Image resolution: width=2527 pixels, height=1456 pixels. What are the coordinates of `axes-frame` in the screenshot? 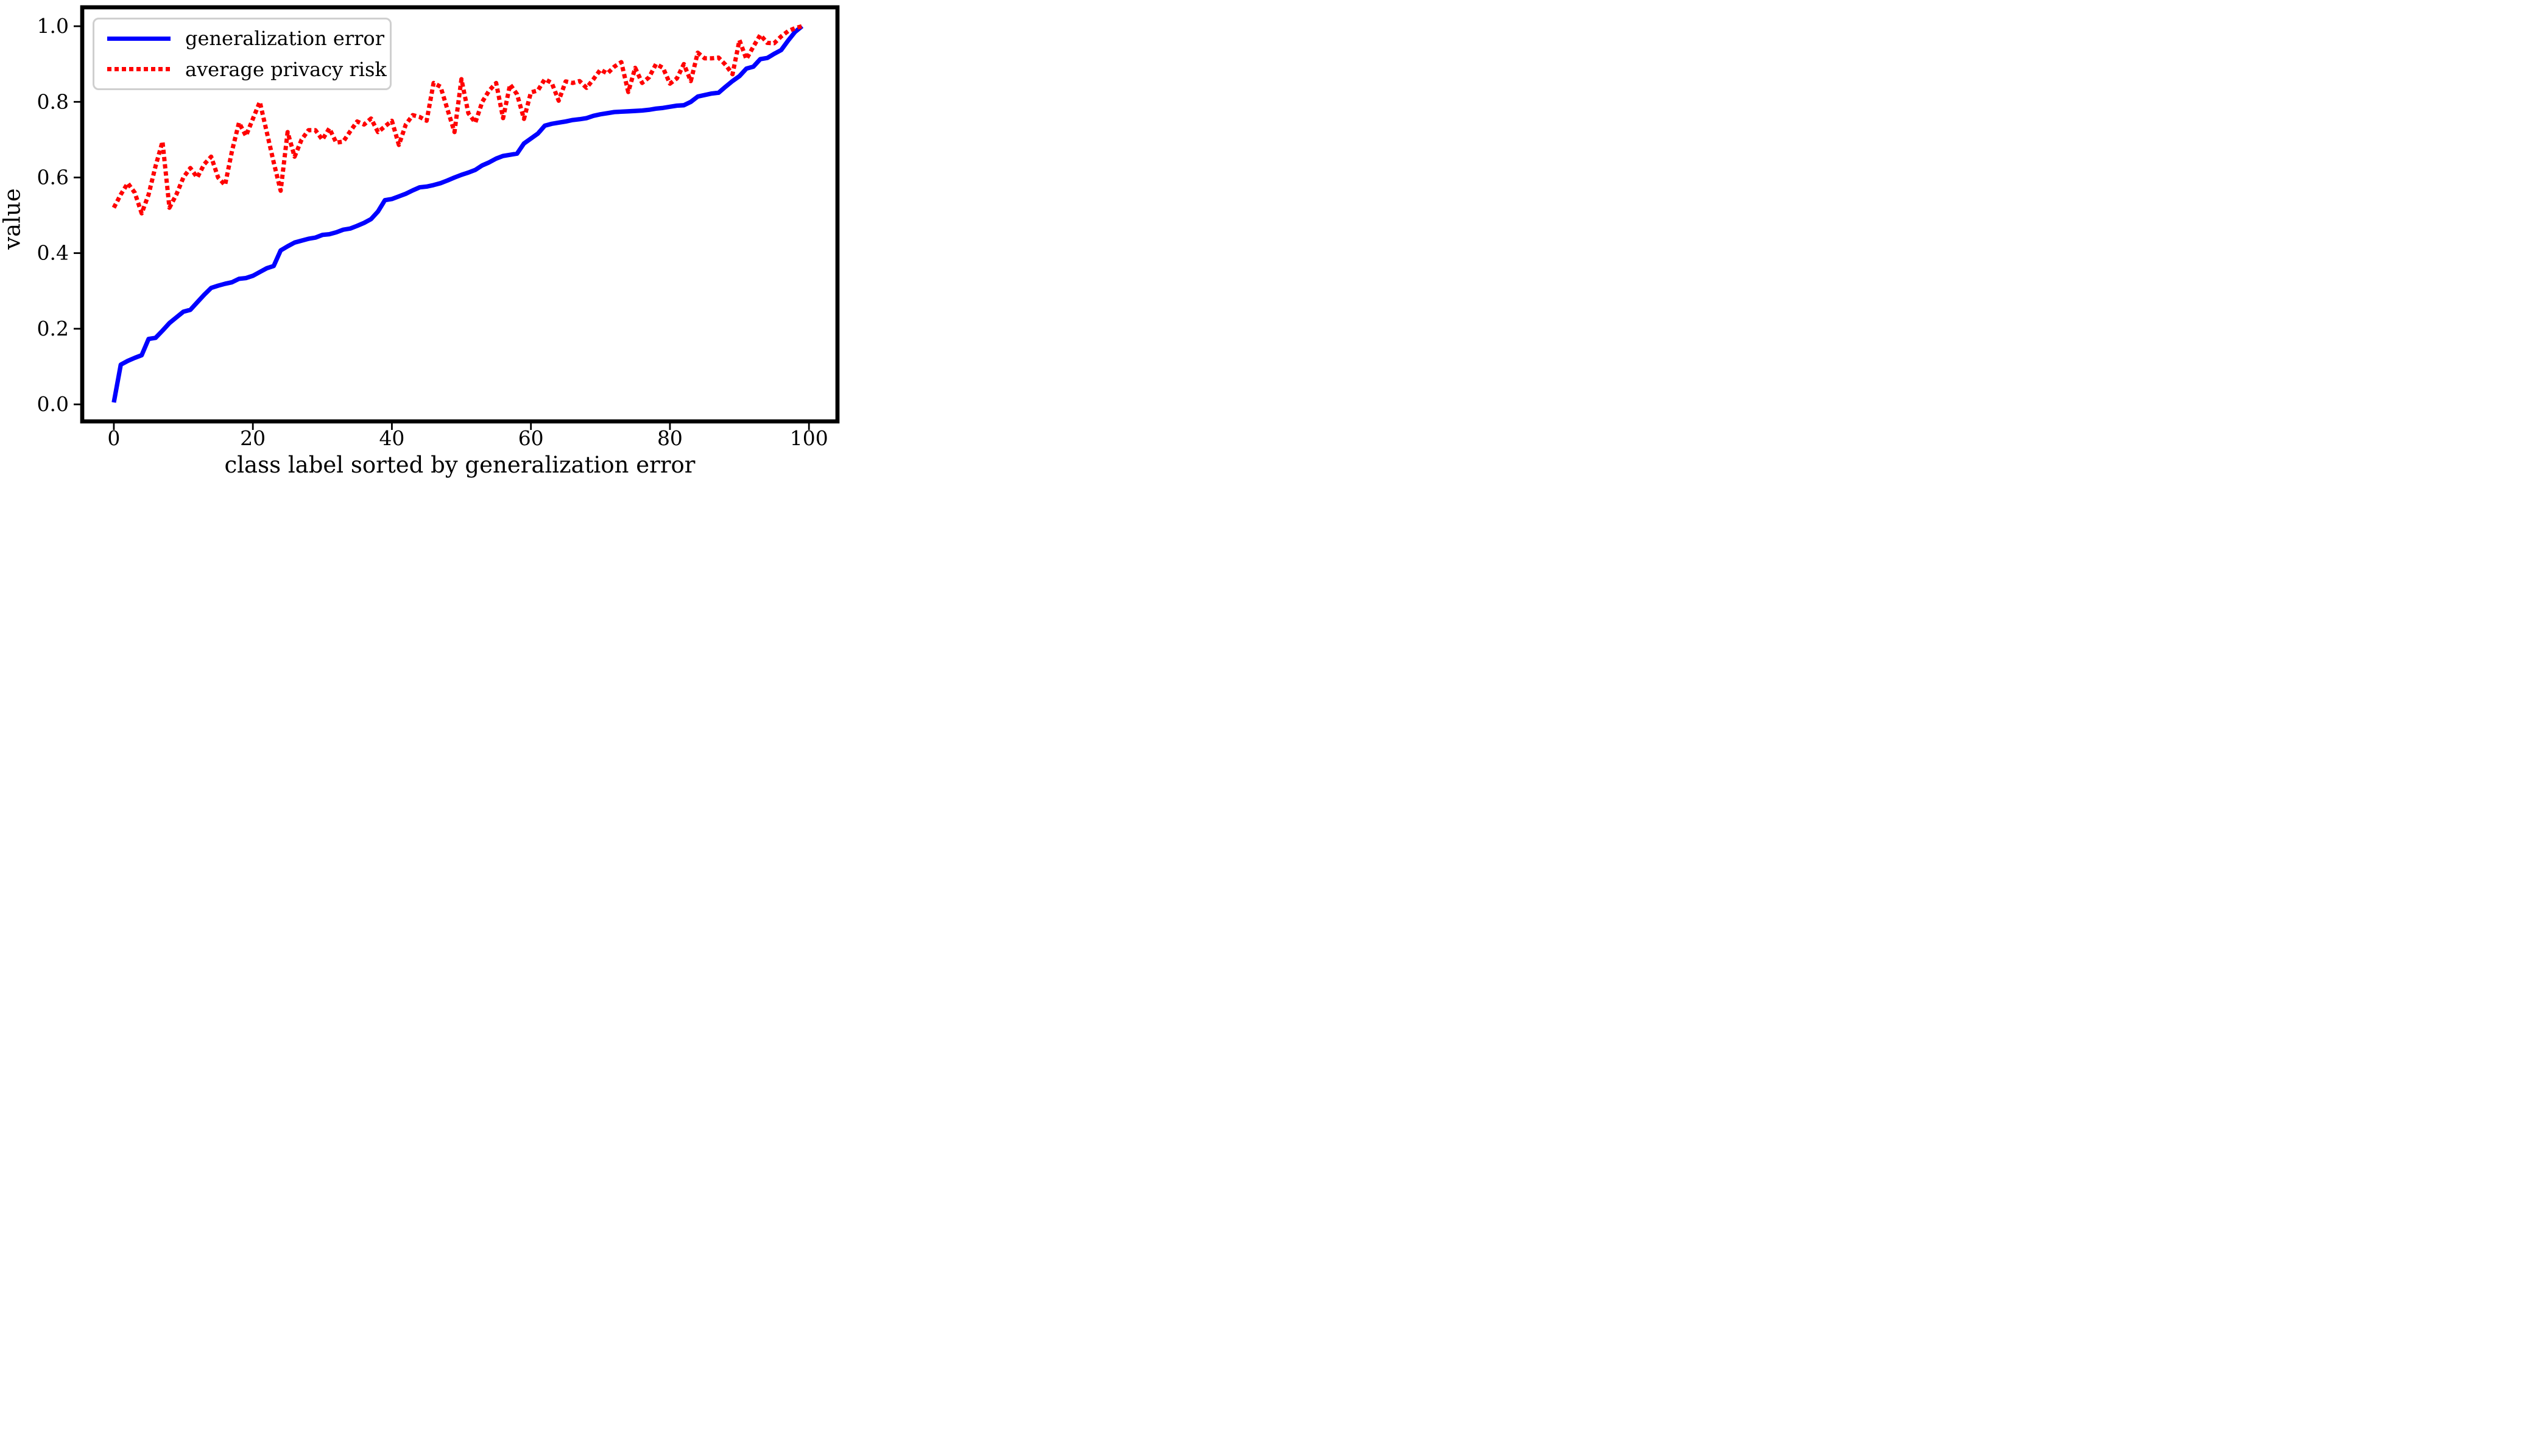 It's located at (460, 215).